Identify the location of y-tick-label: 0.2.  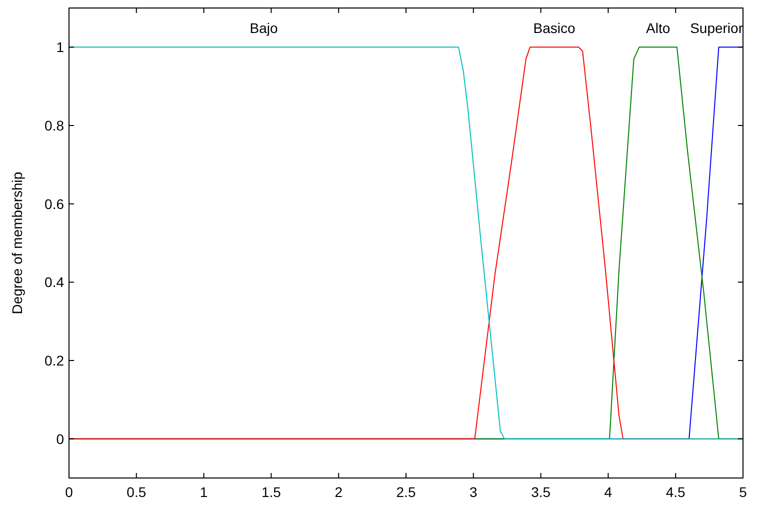
(54, 360).